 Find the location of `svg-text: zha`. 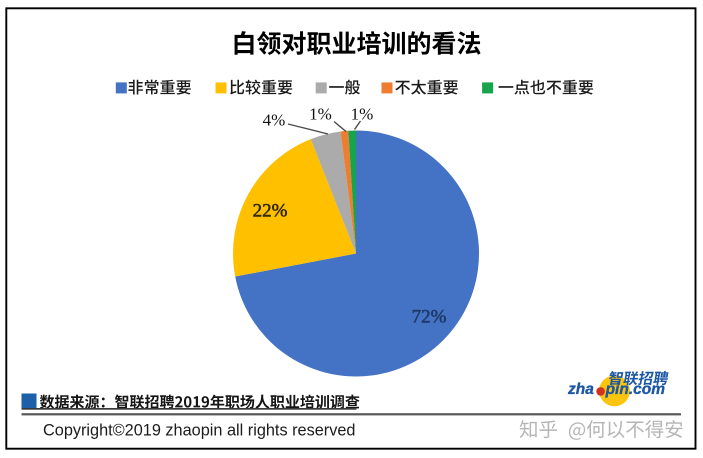

svg-text: zha is located at coordinates (580, 389).